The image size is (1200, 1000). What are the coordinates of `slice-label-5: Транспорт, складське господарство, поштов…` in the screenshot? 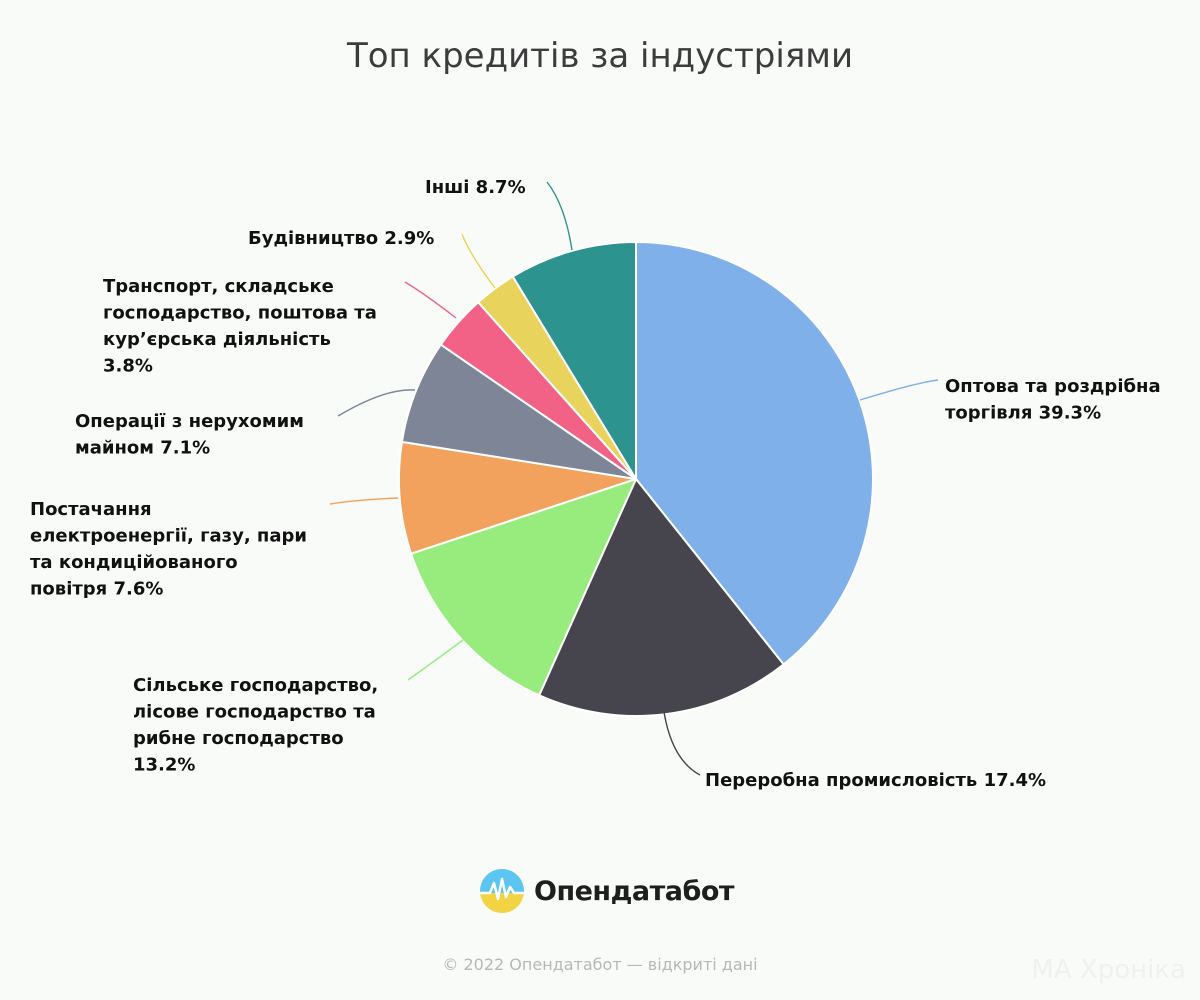 It's located at (240, 326).